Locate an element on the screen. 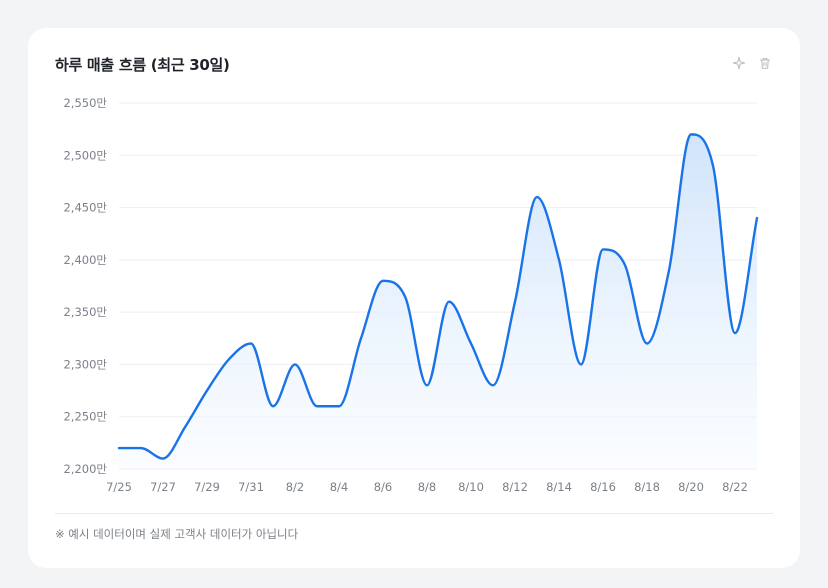 The image size is (828, 588). trash-icon is located at coordinates (765, 63).